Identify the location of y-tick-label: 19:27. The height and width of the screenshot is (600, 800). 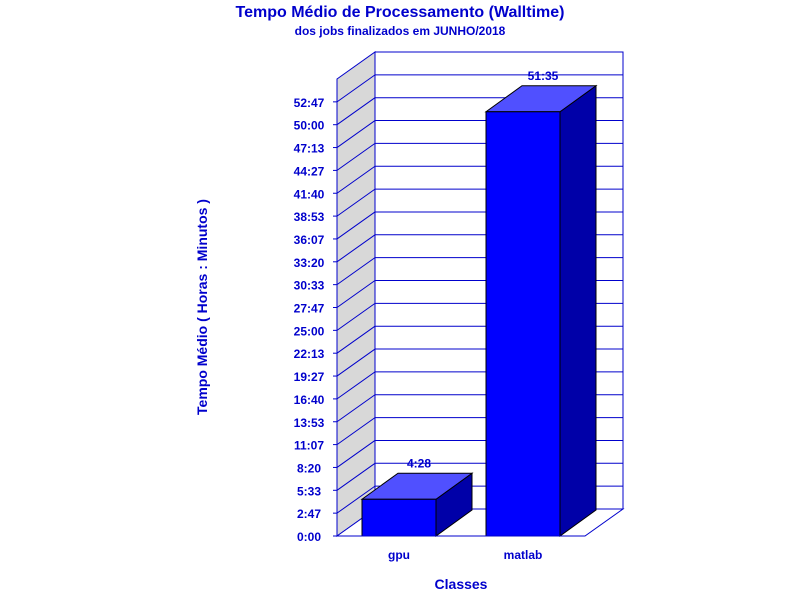
(309, 377).